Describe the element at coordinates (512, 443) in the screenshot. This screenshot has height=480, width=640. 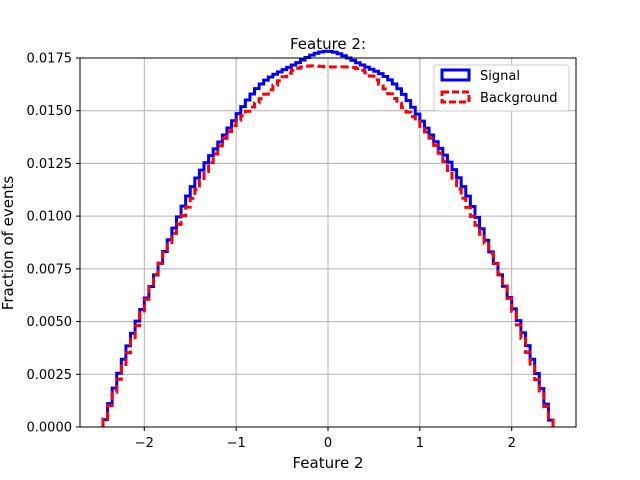
I see `x-tick-label: 2` at that location.